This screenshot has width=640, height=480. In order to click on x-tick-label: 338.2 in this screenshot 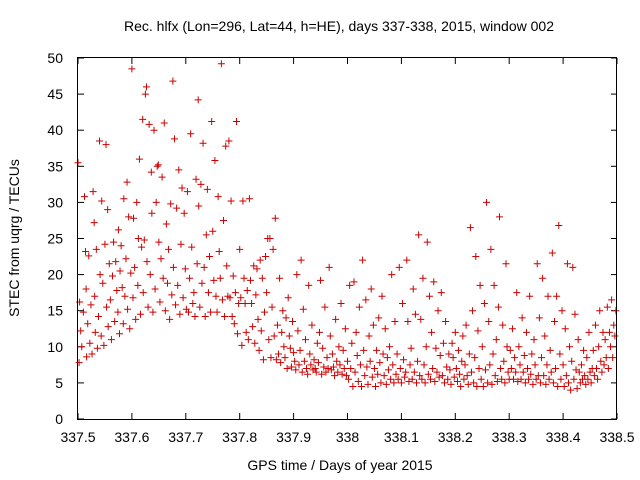, I will do `click(455, 437)`.